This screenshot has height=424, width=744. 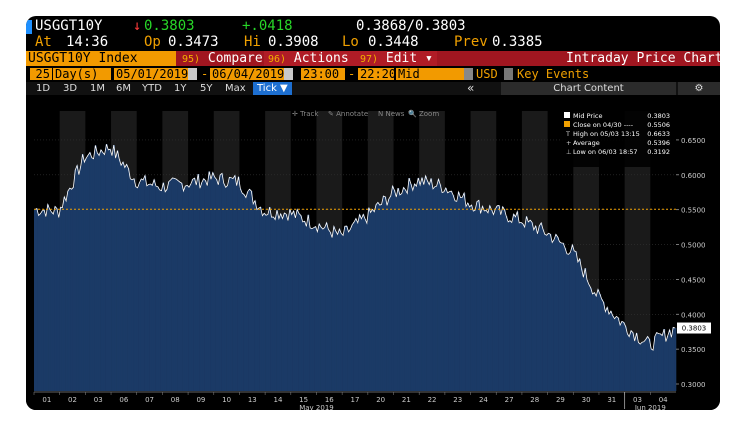 I want to click on tick-dropdown: Tick ▼, so click(x=272, y=88).